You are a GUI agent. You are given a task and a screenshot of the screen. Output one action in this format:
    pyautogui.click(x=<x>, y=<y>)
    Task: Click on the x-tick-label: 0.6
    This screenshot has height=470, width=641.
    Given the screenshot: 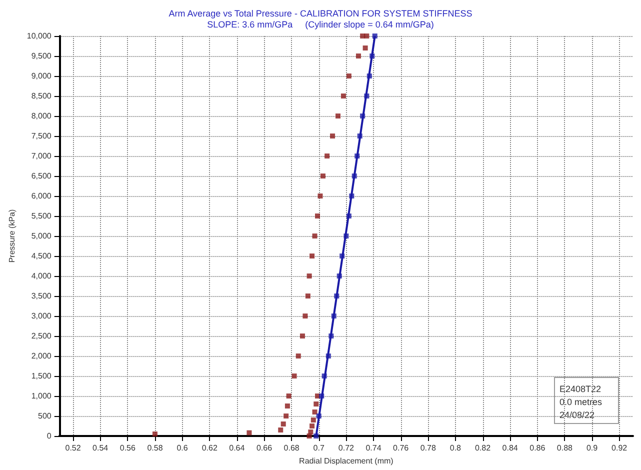 What is the action you would take?
    pyautogui.click(x=182, y=448)
    